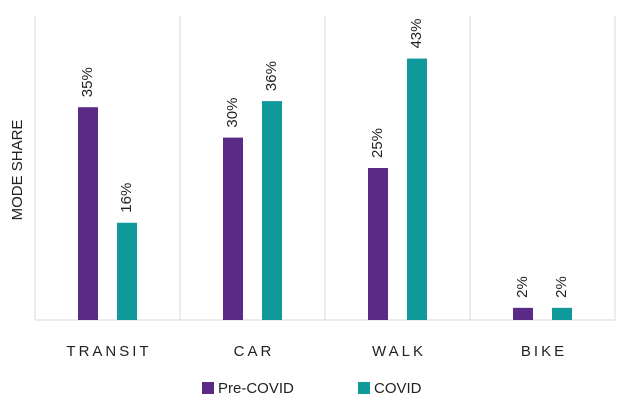 The image size is (622, 400). What do you see at coordinates (416, 34) in the screenshot?
I see `data-label: 43%` at bounding box center [416, 34].